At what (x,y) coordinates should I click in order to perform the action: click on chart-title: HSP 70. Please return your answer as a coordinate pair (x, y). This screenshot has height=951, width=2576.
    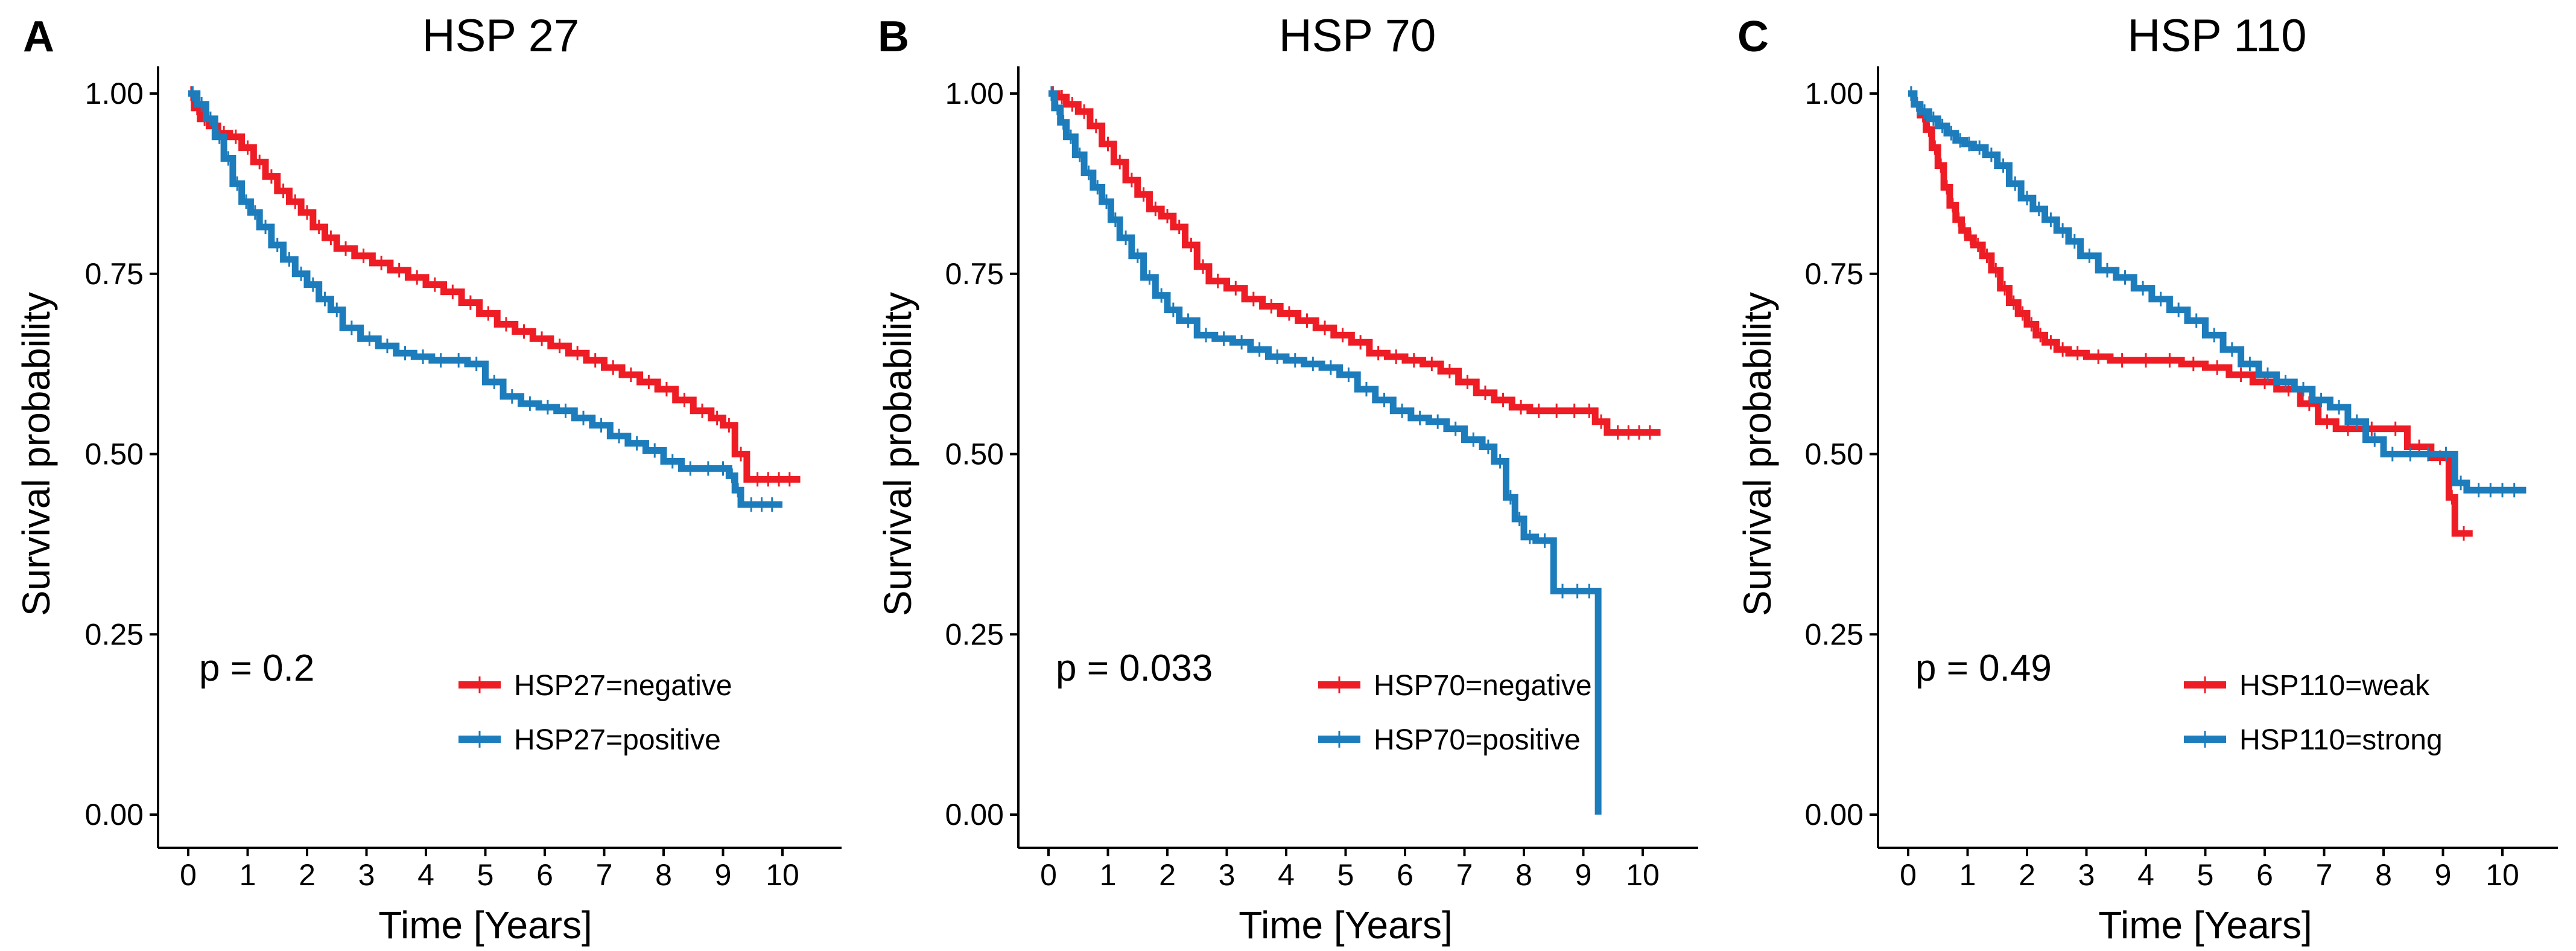
    Looking at the image, I should click on (1357, 36).